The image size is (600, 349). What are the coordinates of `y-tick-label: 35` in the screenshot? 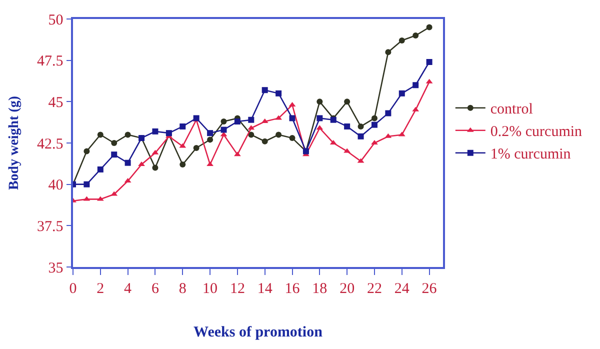 It's located at (56, 268).